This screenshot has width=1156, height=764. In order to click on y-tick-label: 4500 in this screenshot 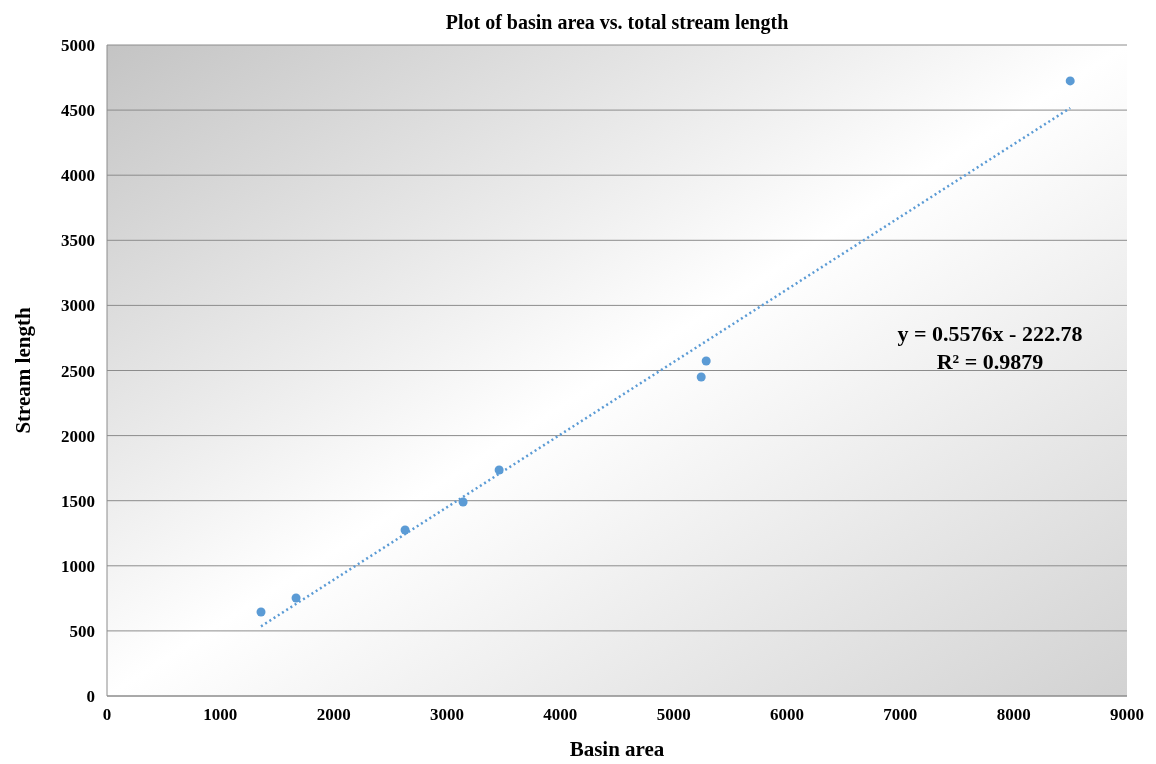, I will do `click(78, 111)`.